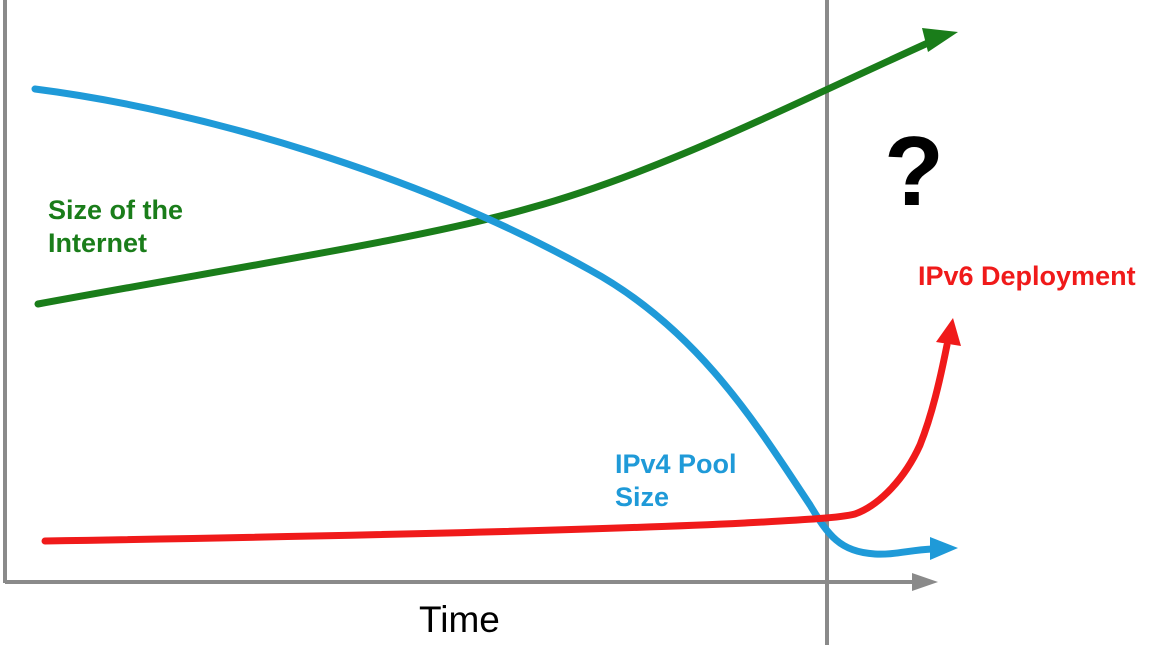 This screenshot has height=645, width=1168. Describe the element at coordinates (914, 171) in the screenshot. I see `question-mark: ?` at that location.